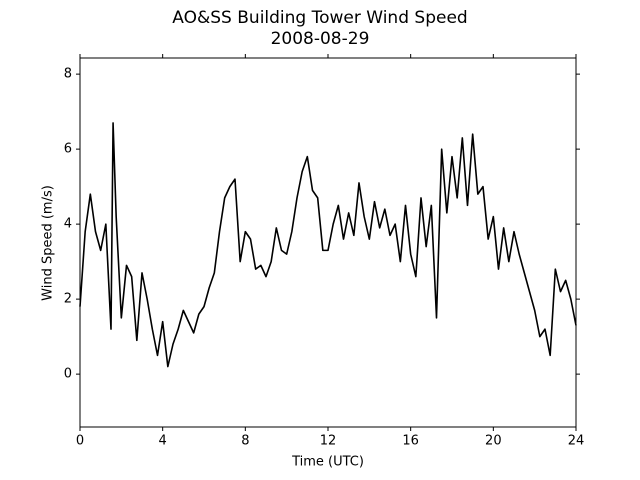 Image resolution: width=640 pixels, height=480 pixels. What do you see at coordinates (410, 441) in the screenshot?
I see `x-tick-label: 16` at bounding box center [410, 441].